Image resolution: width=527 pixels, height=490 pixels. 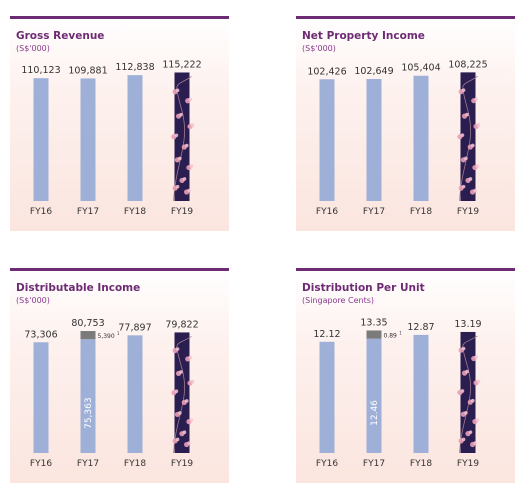 I want to click on bar-value-label: 13.35, so click(x=373, y=322).